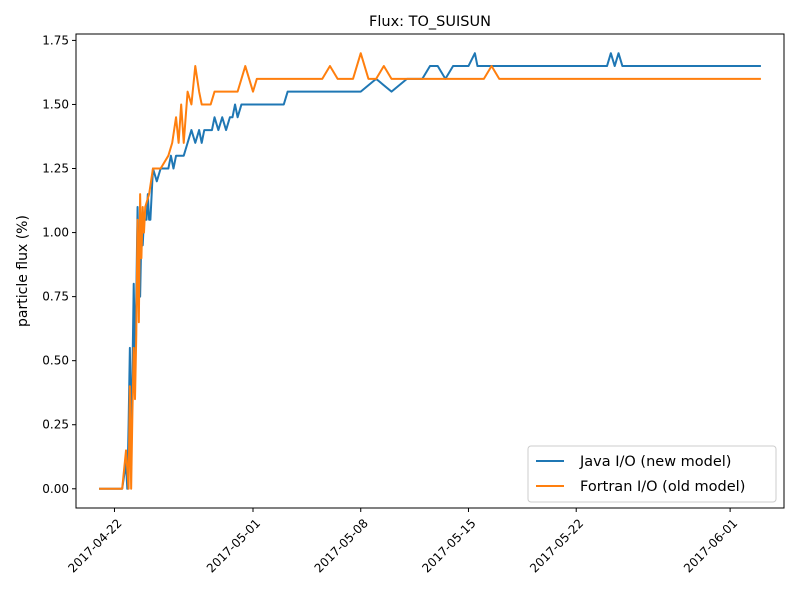 The image size is (800, 600). What do you see at coordinates (55, 489) in the screenshot?
I see `y-tick-label: 0.00` at bounding box center [55, 489].